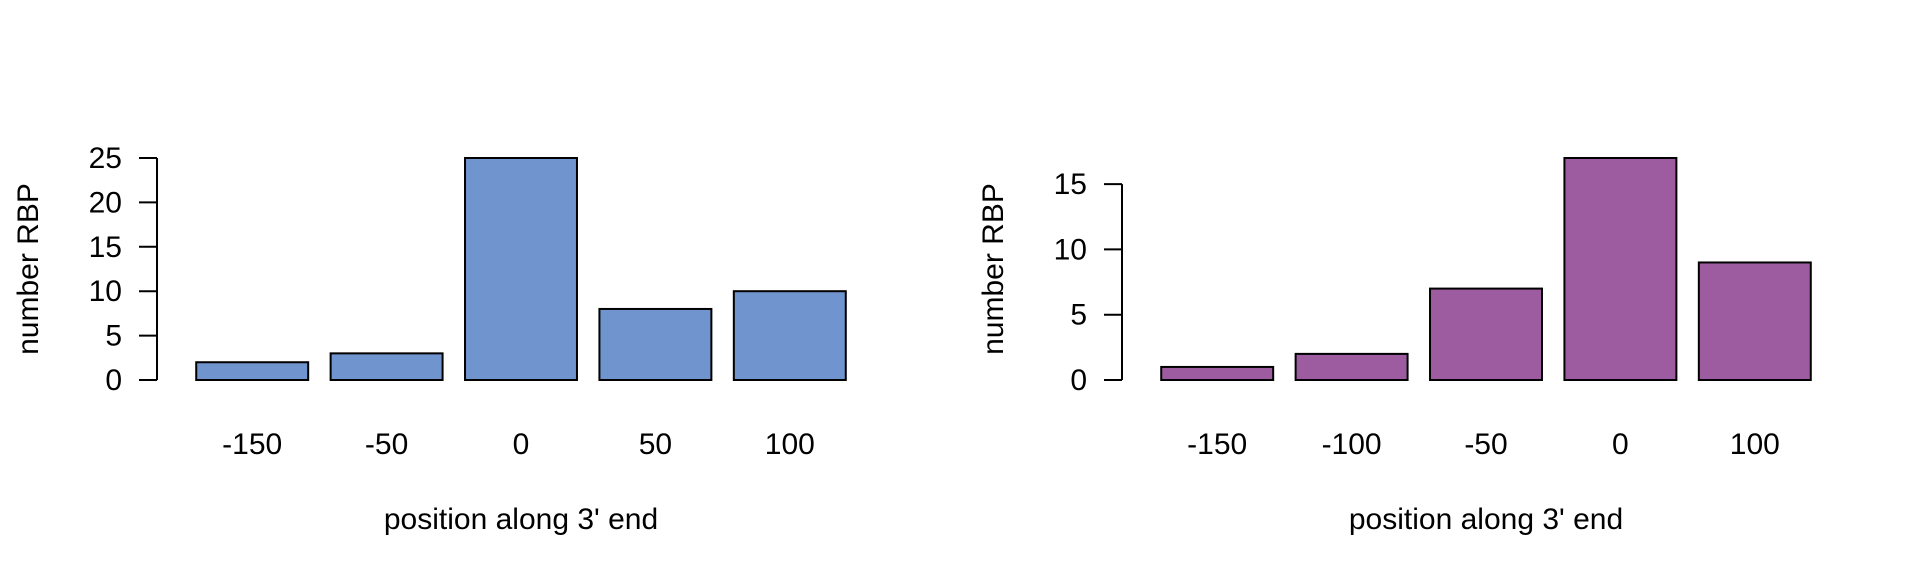  What do you see at coordinates (105, 158) in the screenshot?
I see `y-tick-label: 25` at bounding box center [105, 158].